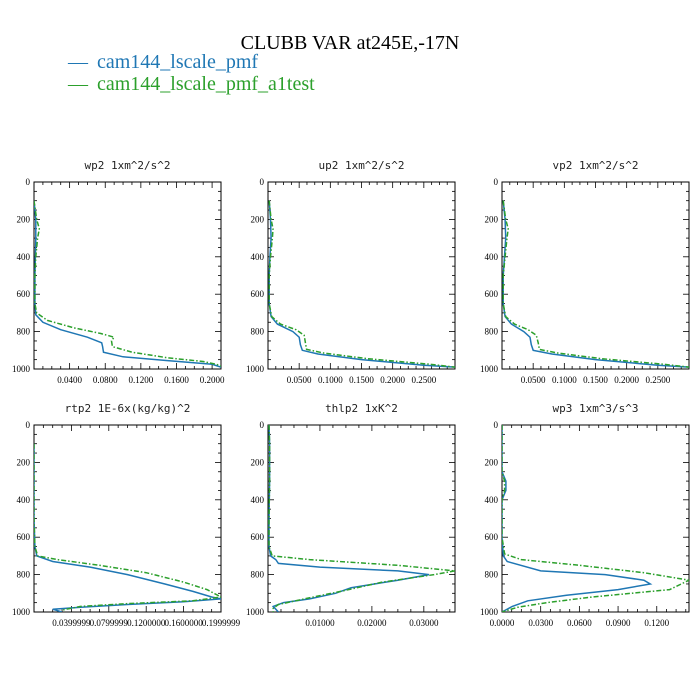 The height and width of the screenshot is (700, 700). I want to click on panel-1-frame, so click(127, 275).